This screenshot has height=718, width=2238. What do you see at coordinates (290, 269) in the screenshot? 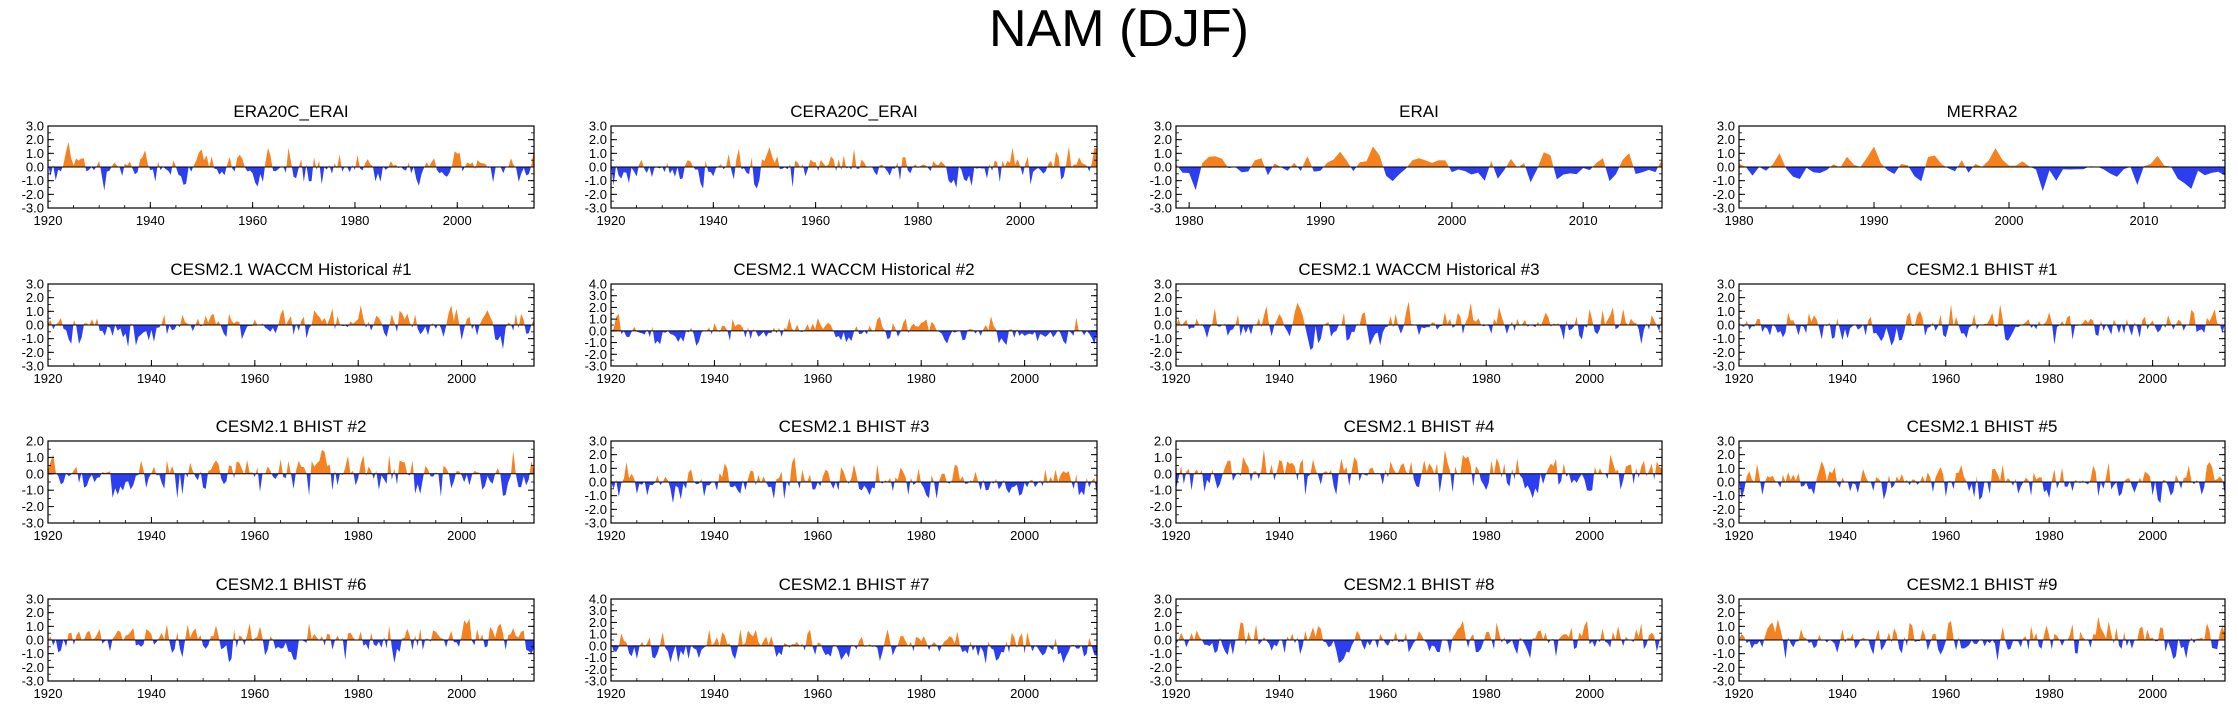
I see `panel-title: CESM2.1 WACCM Historical #1` at bounding box center [290, 269].